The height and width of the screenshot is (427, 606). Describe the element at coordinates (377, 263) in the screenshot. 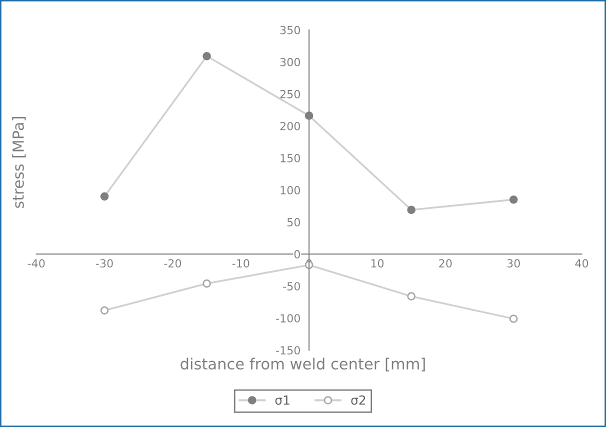

I see `x-tick-label: 10` at that location.